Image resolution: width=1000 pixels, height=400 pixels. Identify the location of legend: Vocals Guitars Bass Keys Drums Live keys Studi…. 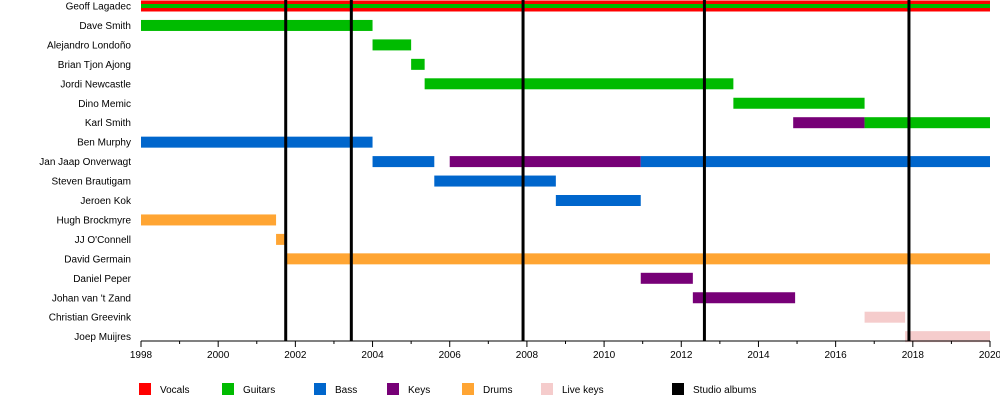
(447, 389).